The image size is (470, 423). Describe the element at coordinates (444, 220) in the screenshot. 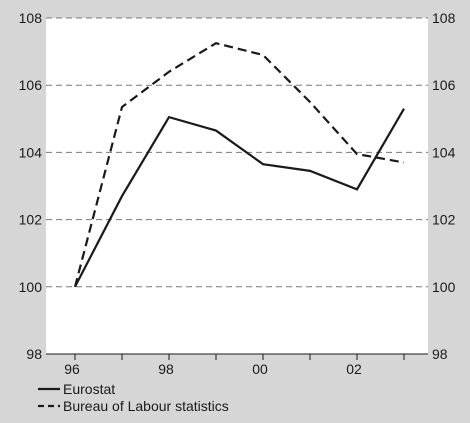

I see `y-tick-label-right: 102` at that location.